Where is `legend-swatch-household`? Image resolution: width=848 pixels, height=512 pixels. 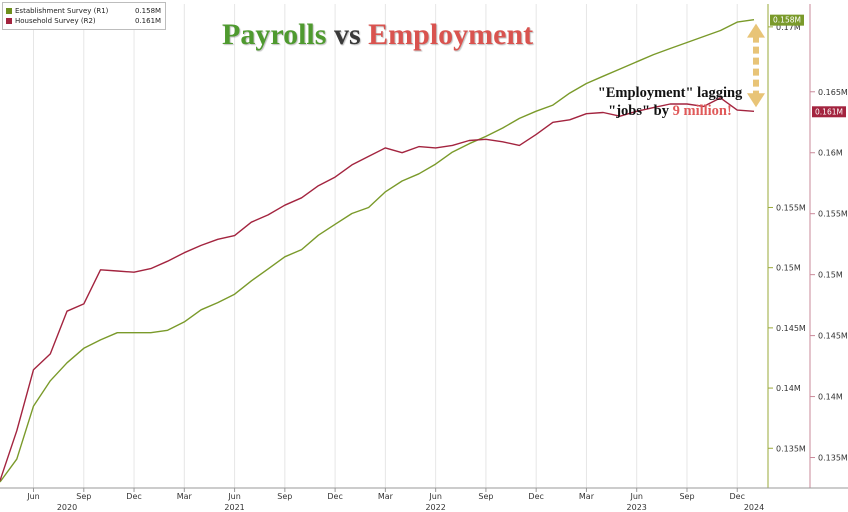
legend-swatch-household is located at coordinates (9, 21).